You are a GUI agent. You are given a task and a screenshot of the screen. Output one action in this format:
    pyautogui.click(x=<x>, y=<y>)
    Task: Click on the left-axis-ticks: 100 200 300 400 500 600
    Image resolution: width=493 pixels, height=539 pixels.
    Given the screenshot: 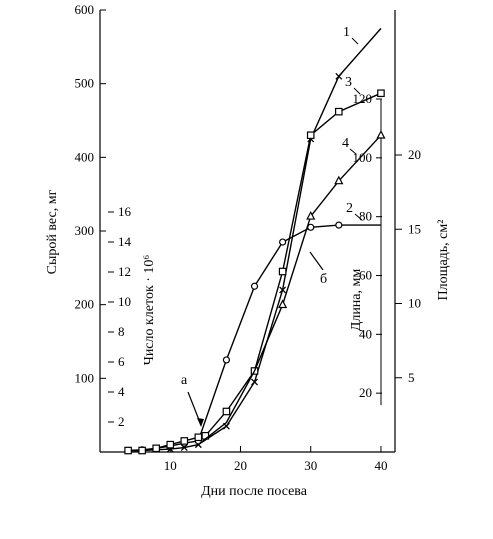 What is the action you would take?
    pyautogui.click(x=90, y=193)
    